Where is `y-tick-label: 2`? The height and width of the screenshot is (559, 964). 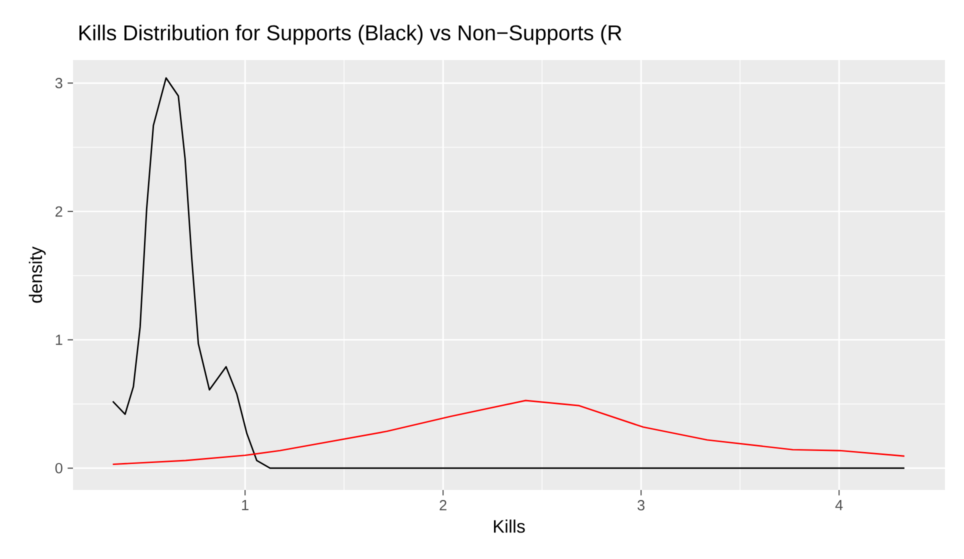 y-tick-label: 2 is located at coordinates (59, 211).